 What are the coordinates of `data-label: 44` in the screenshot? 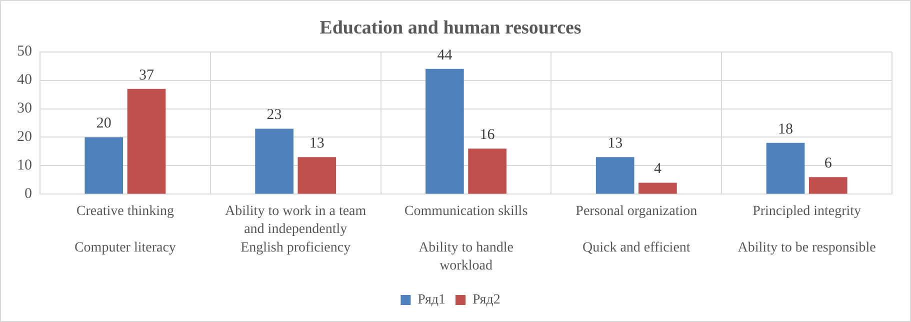 It's located at (445, 55).